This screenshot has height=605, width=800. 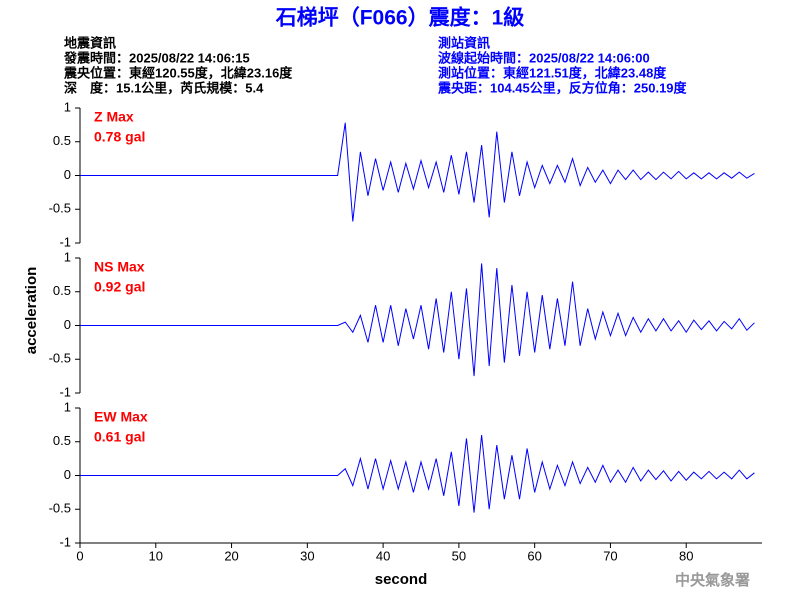 What do you see at coordinates (178, 72) in the screenshot?
I see `event-info: 震央位置：東經120.55度，北緯23.16度` at bounding box center [178, 72].